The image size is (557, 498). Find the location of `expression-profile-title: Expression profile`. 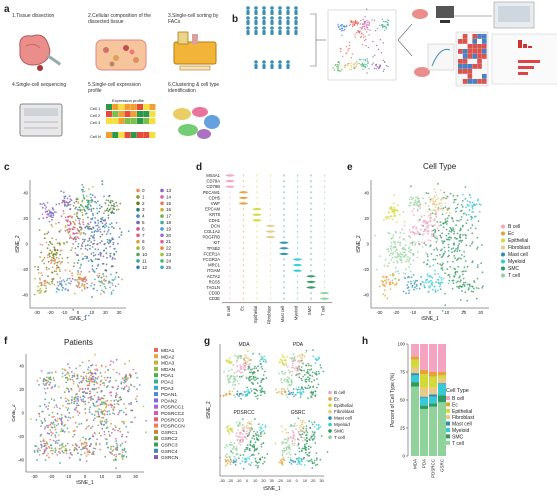

expression-profile-title: Expression profile is located at coordinates (128, 100).